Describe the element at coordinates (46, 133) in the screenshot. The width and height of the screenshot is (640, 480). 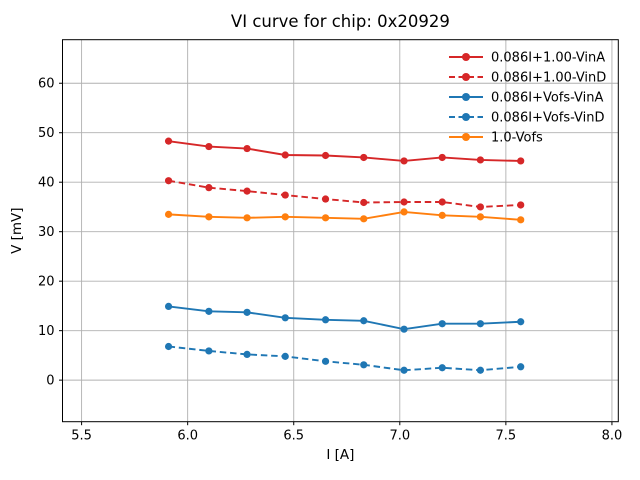
I see `y-tick-label: 50` at that location.